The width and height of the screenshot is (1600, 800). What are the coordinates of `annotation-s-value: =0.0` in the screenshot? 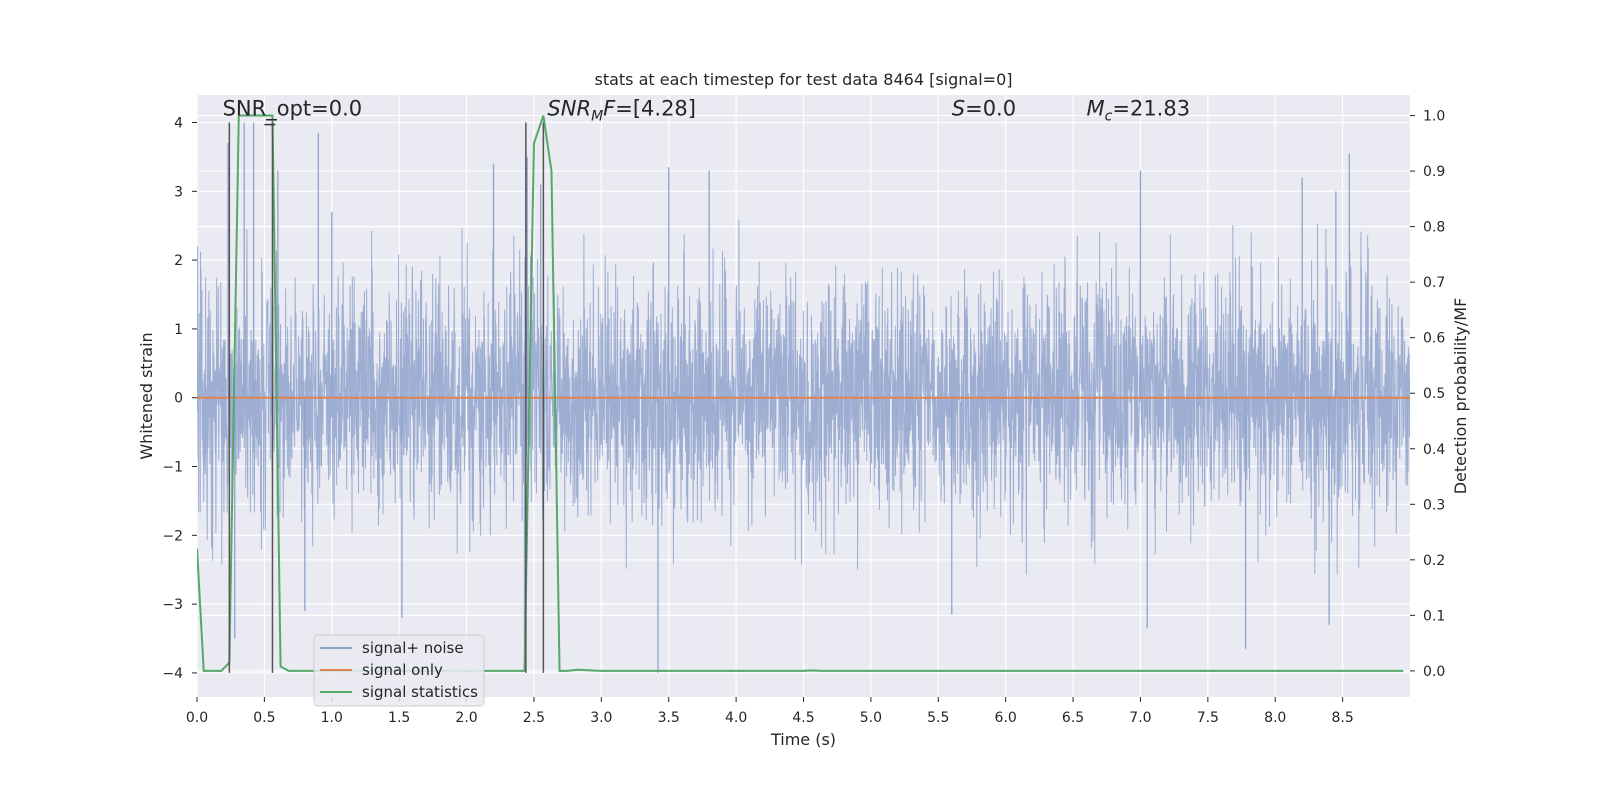 It's located at (990, 109).